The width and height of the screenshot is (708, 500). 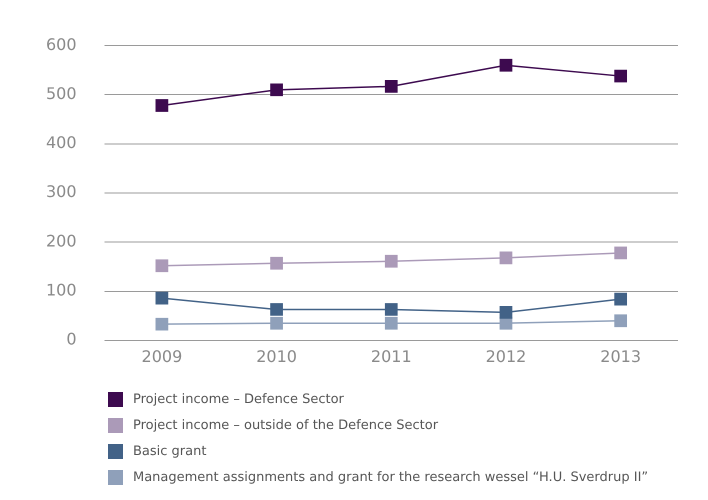 What do you see at coordinates (61, 44) in the screenshot?
I see `y-tick-label: 600` at bounding box center [61, 44].